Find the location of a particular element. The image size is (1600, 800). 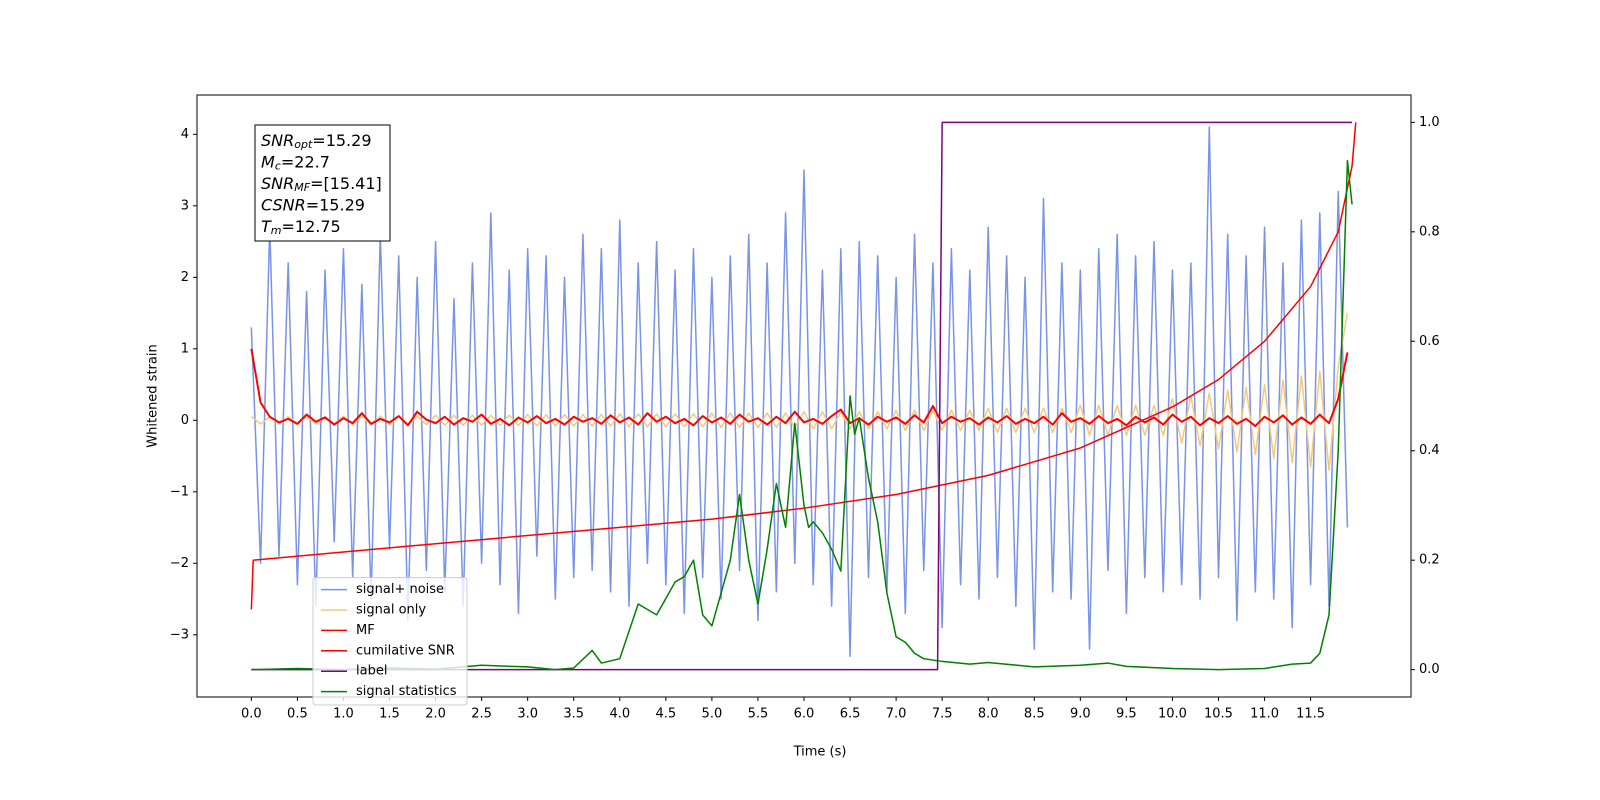

x-tick-label: 1.0 is located at coordinates (343, 714).